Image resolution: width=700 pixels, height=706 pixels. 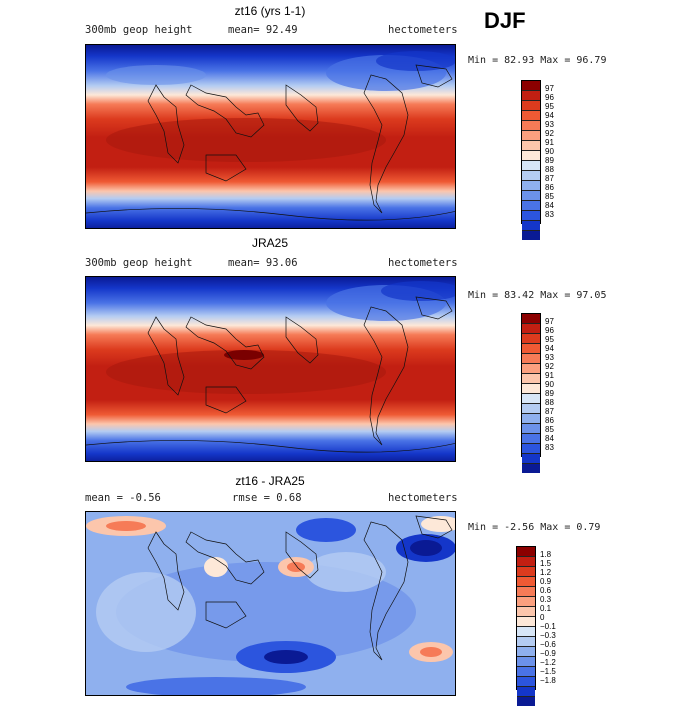 What do you see at coordinates (549, 420) in the screenshot?
I see `panel-2-cbar-label: 86` at bounding box center [549, 420].